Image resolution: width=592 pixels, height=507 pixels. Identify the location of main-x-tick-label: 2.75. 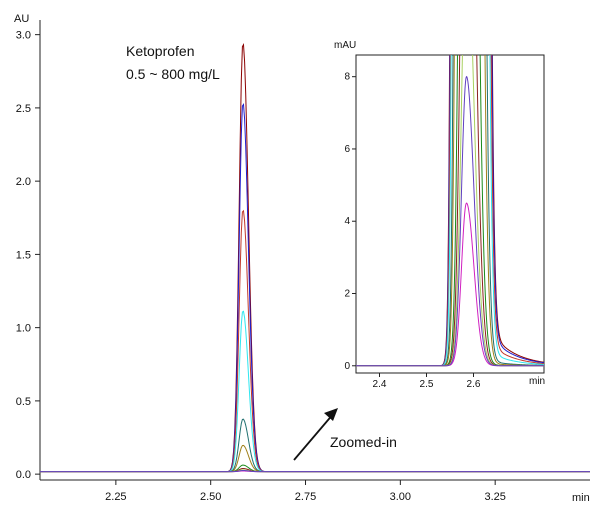
(305, 497).